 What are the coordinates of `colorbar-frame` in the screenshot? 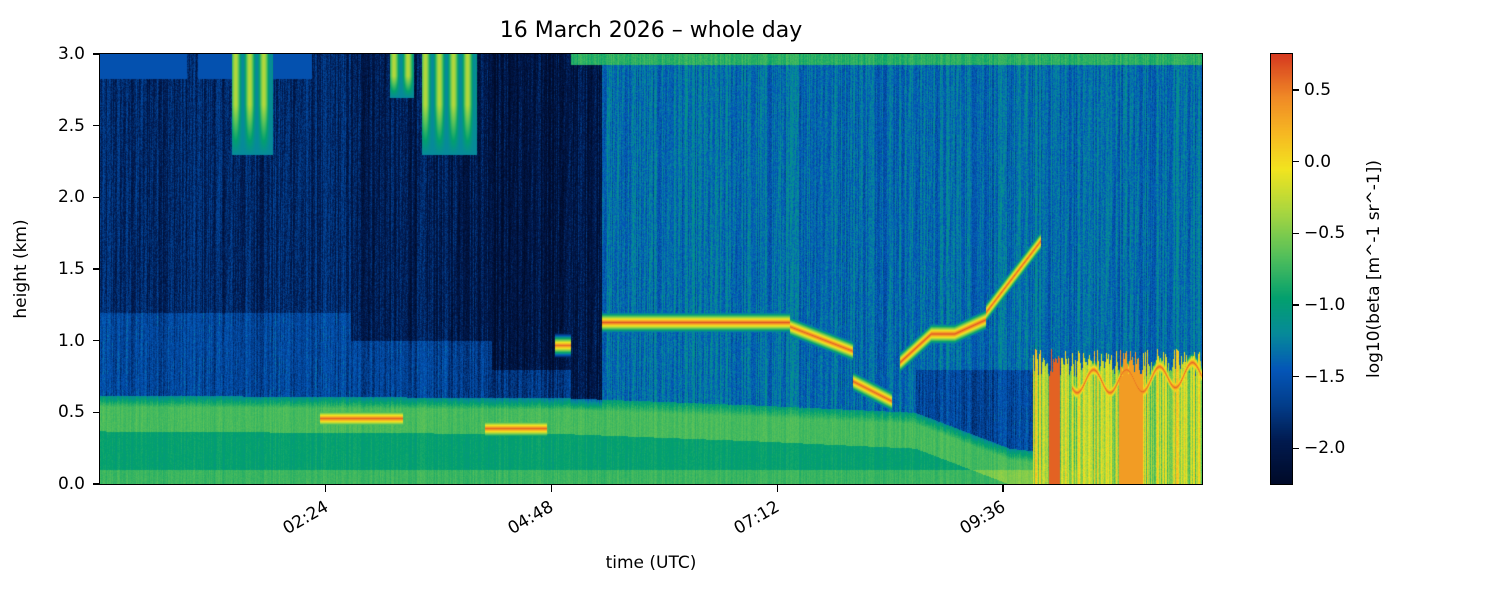 It's located at (1281, 269).